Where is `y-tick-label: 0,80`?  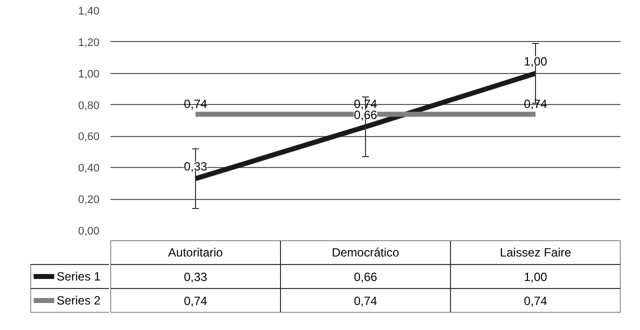 y-tick-label: 0,80 is located at coordinates (89, 106).